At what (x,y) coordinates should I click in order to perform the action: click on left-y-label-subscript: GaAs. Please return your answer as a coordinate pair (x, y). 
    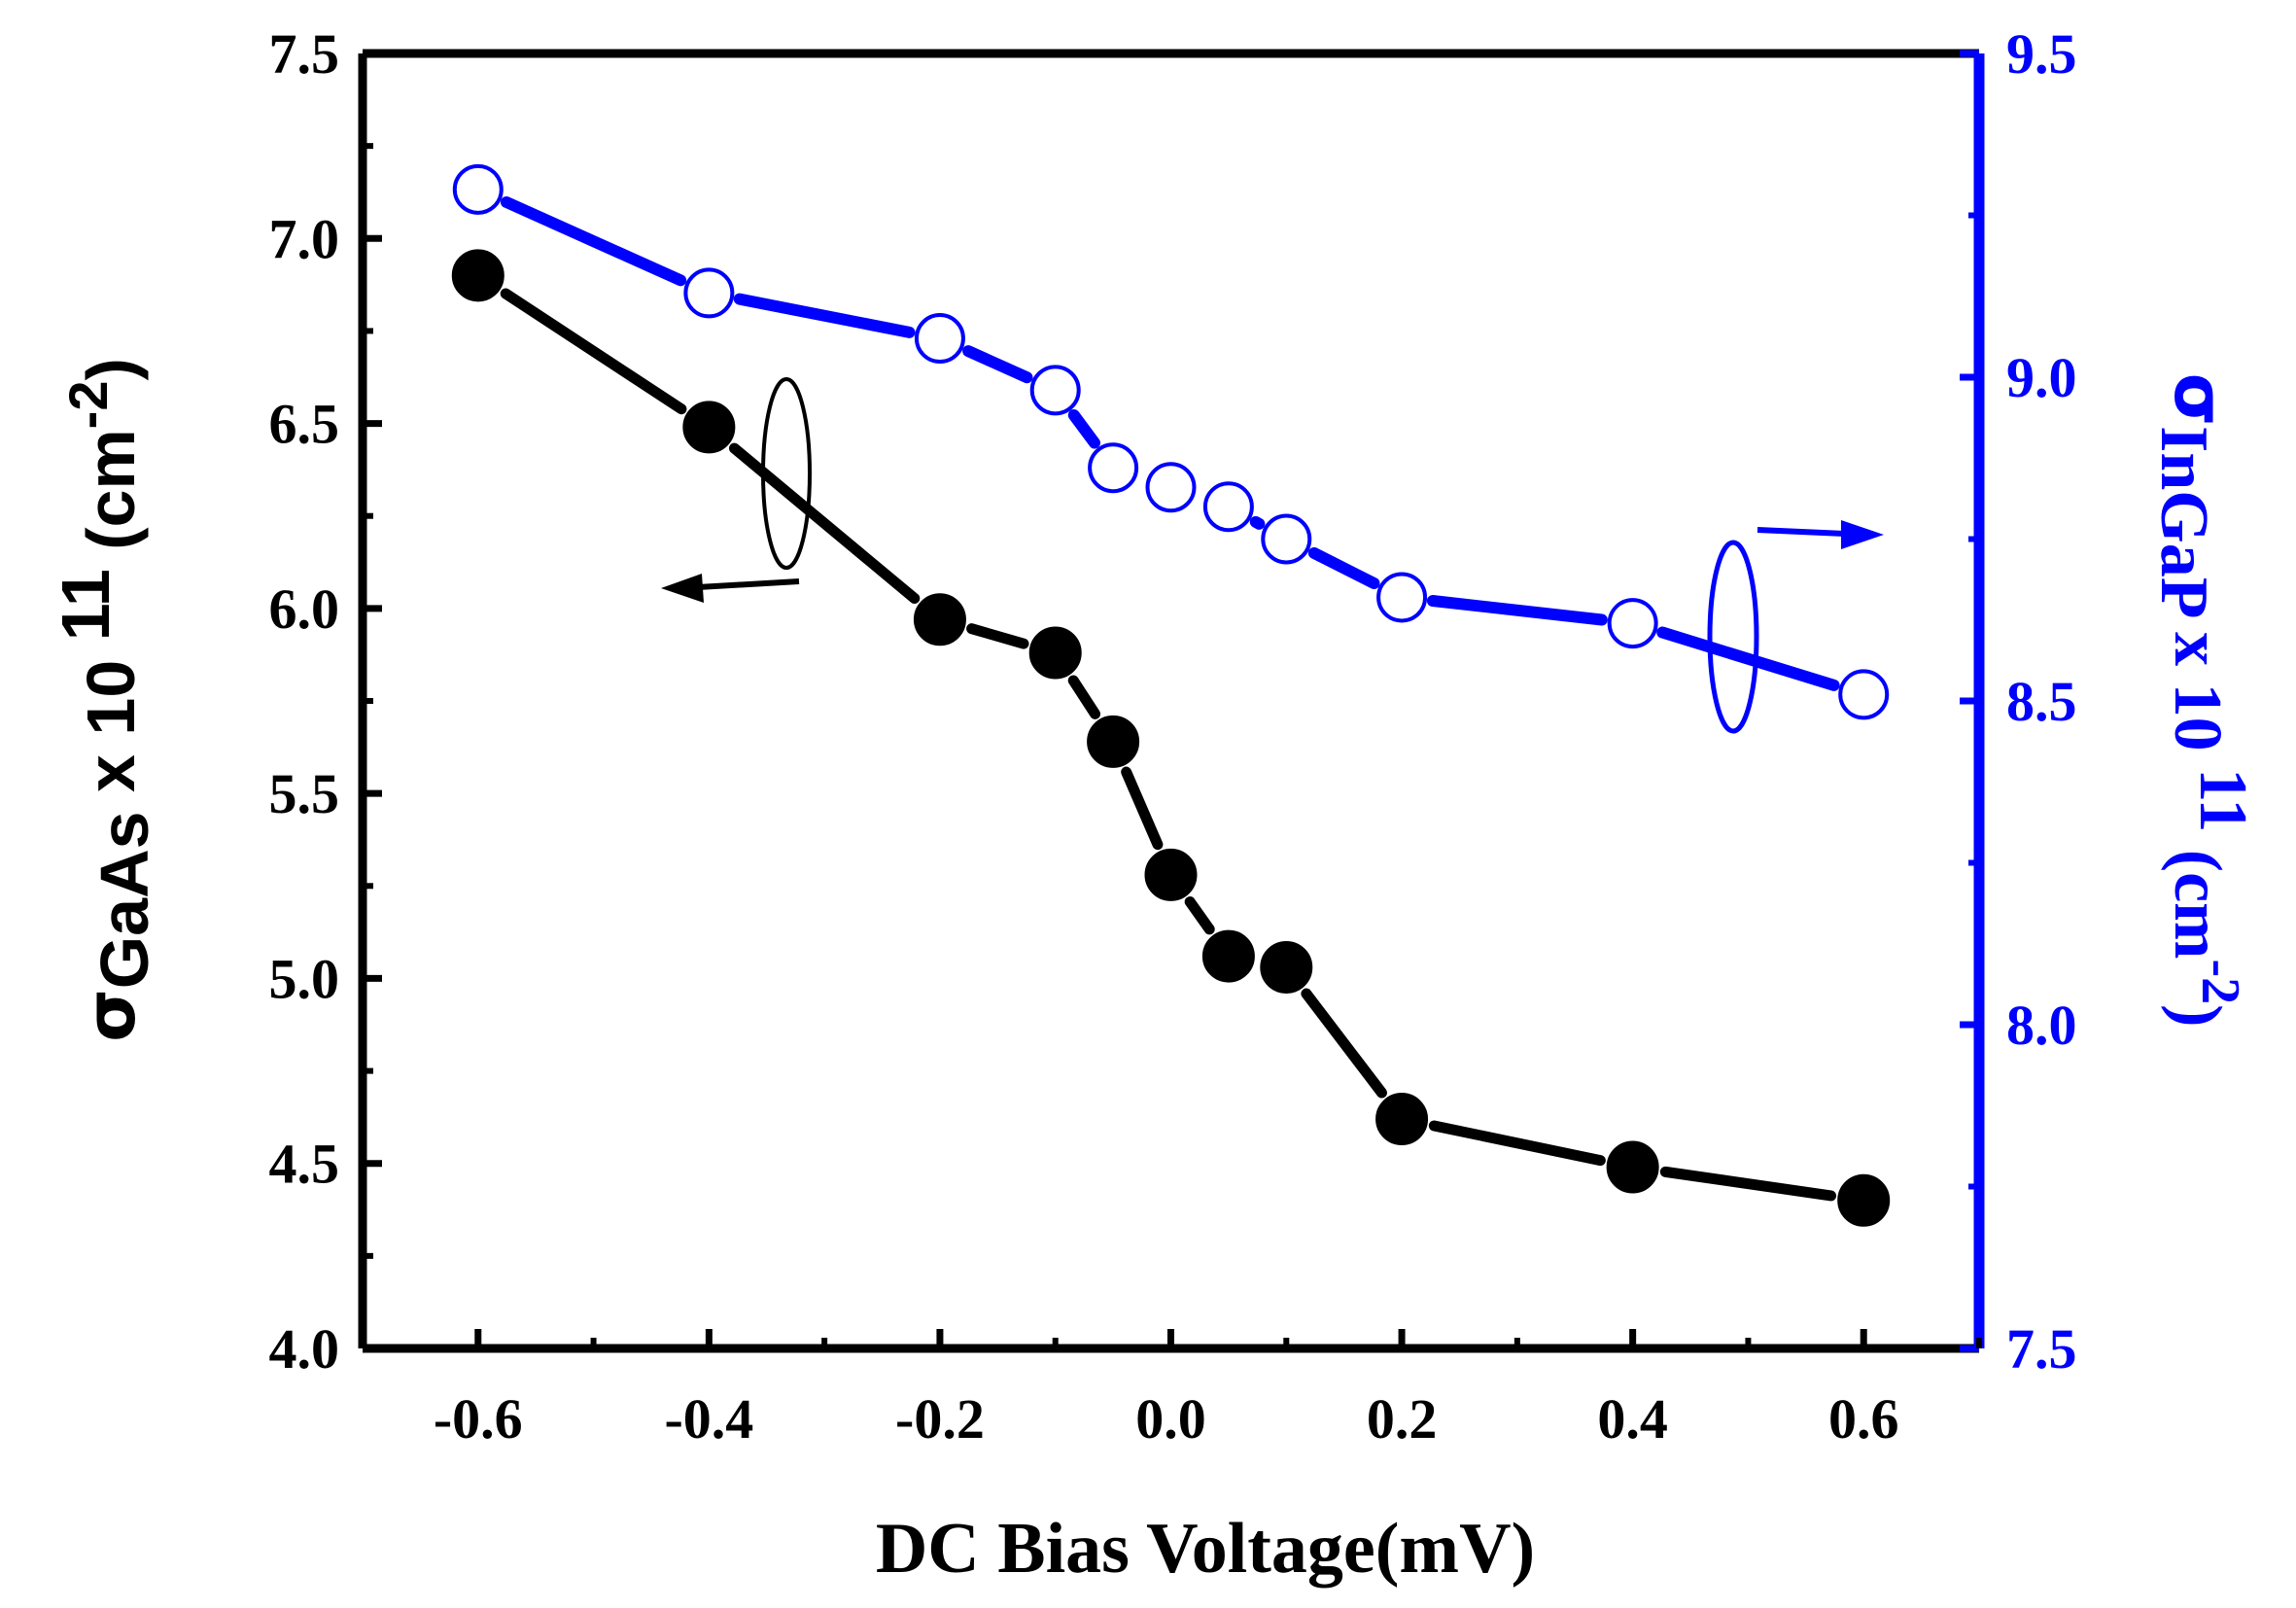
    Looking at the image, I should click on (124, 900).